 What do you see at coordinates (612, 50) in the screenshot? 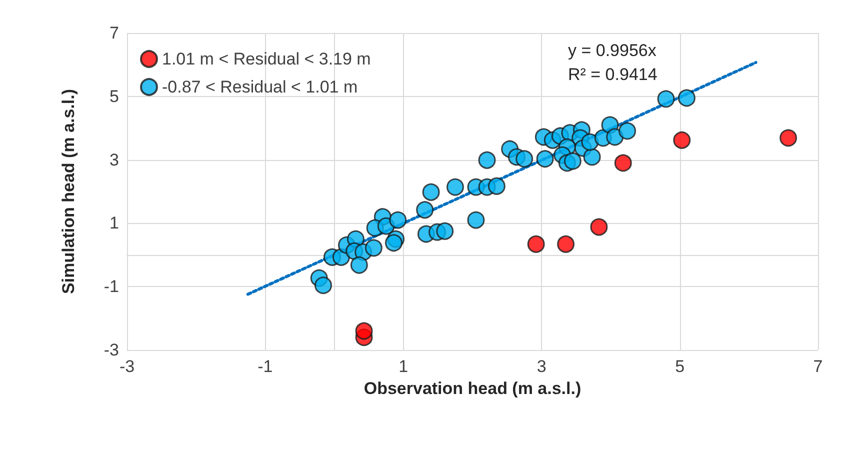
I see `annotation: y = 0.9956x` at bounding box center [612, 50].